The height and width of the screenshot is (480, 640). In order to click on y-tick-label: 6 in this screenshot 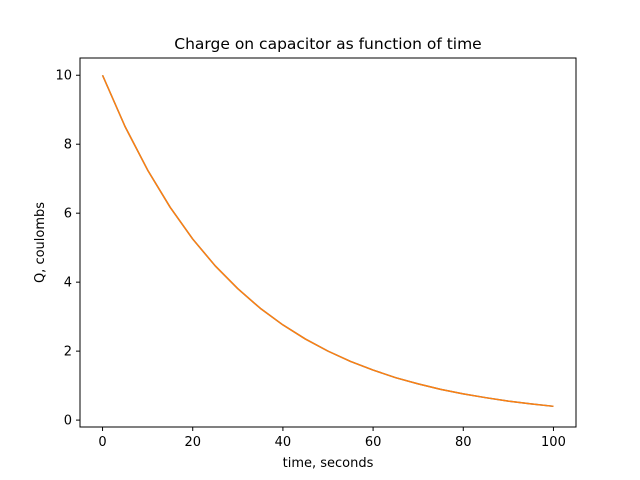, I will do `click(68, 214)`.